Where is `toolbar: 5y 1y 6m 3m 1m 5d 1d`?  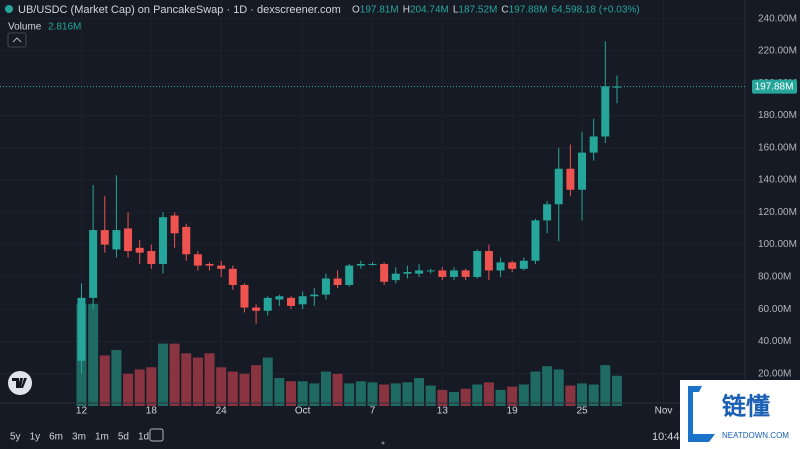
toolbar: 5y 1y 6m 3m 1m 5d 1d is located at coordinates (79, 437).